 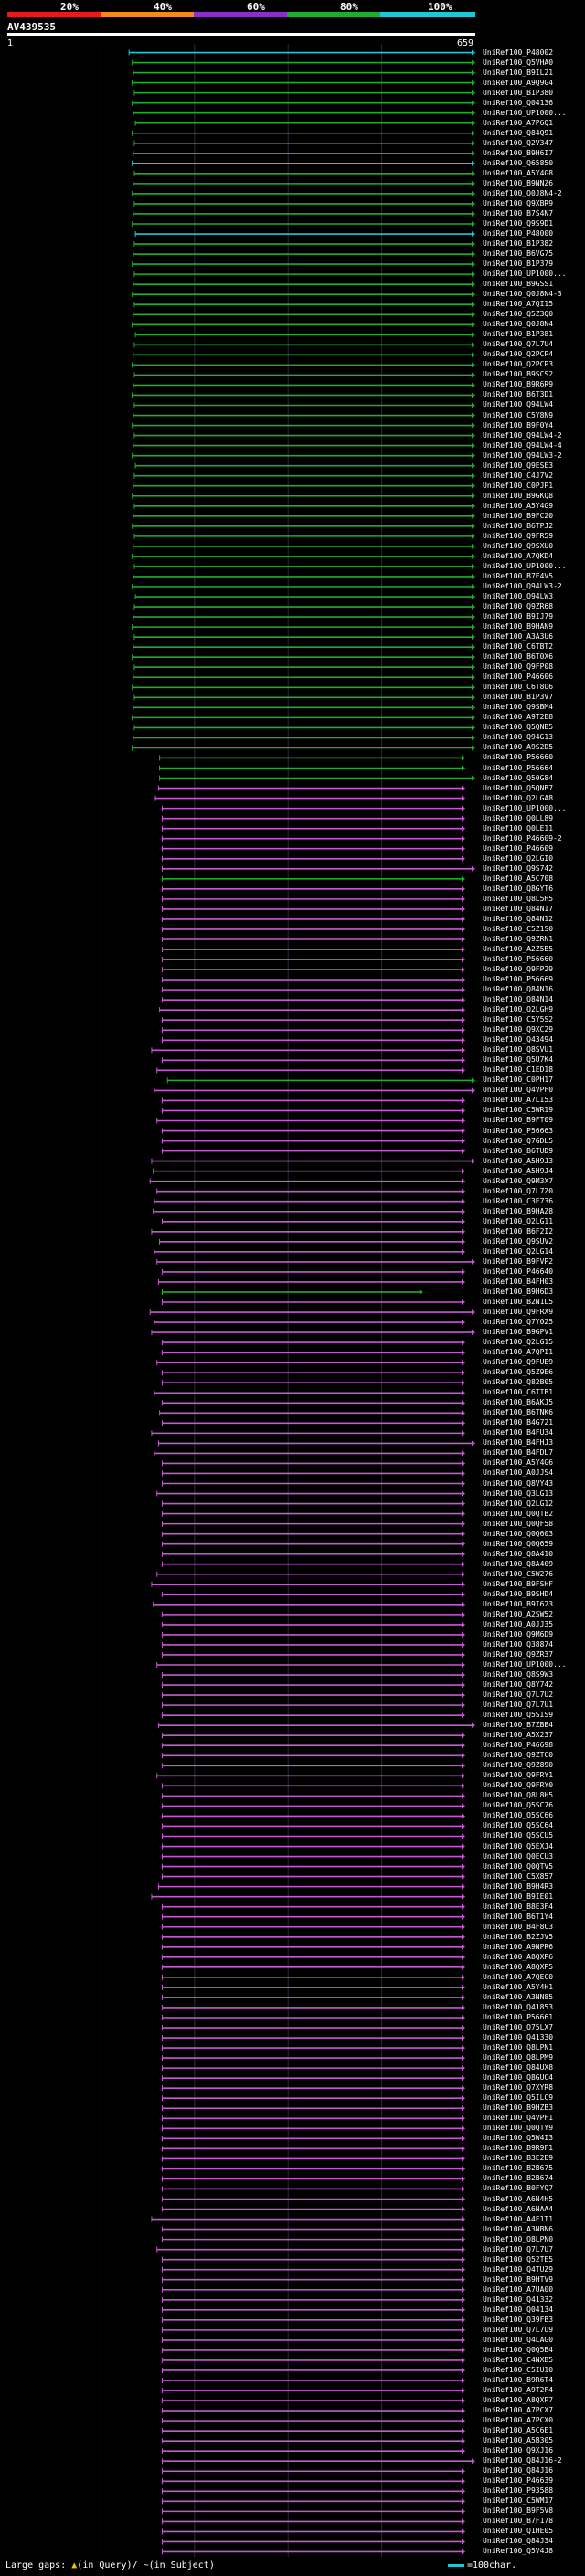 What do you see at coordinates (518, 1633) in the screenshot?
I see `hit-label: UniRef100_Q9M6D9` at bounding box center [518, 1633].